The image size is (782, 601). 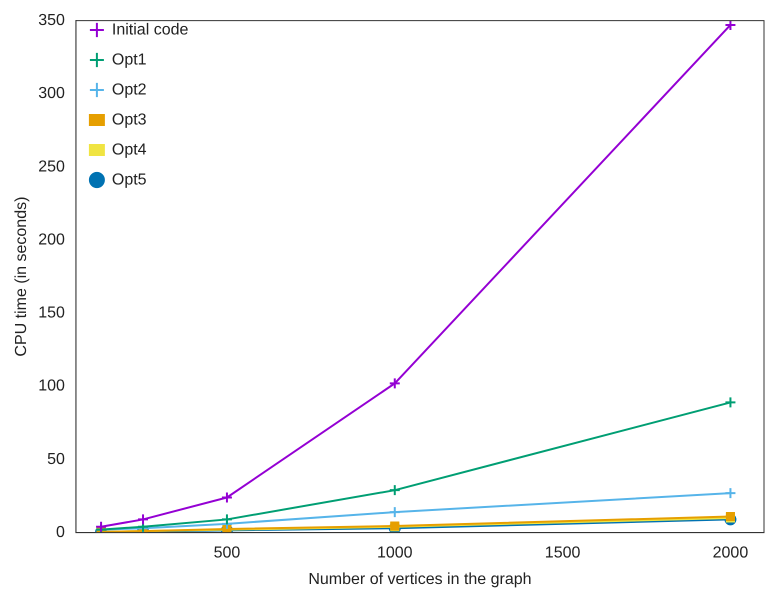 What do you see at coordinates (394, 553) in the screenshot?
I see `x-tick-label: 1000` at bounding box center [394, 553].